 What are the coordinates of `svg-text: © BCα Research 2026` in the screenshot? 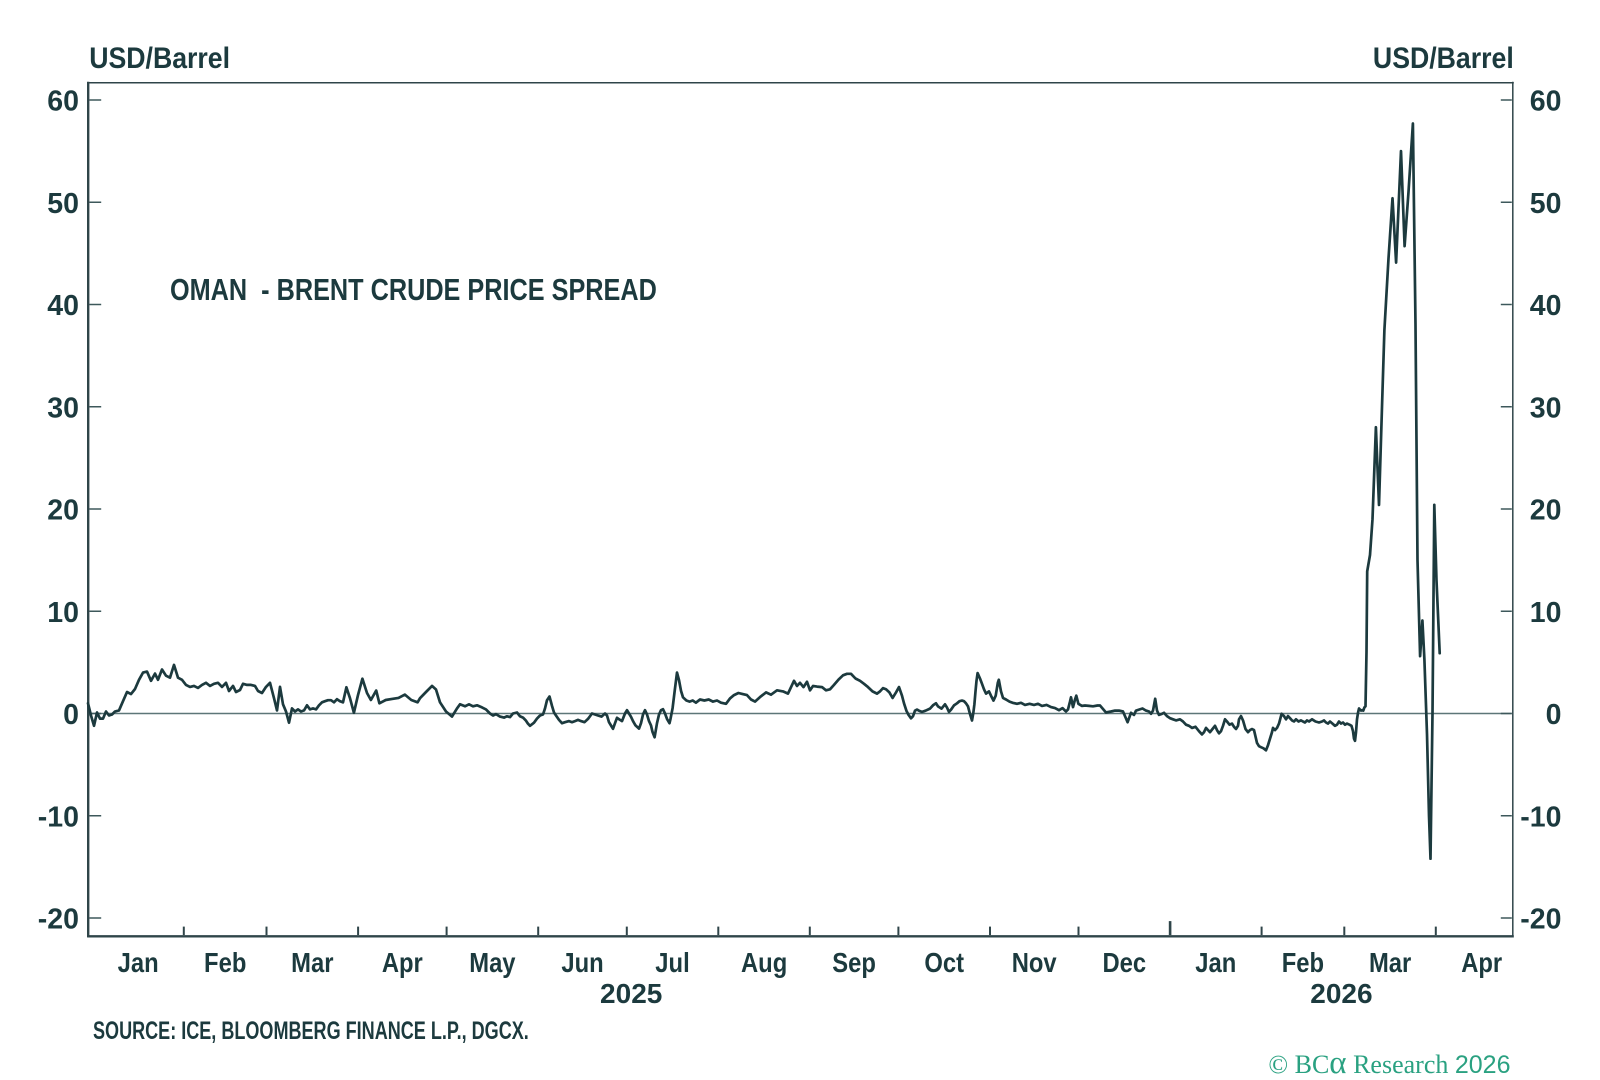 It's located at (1389, 1062).